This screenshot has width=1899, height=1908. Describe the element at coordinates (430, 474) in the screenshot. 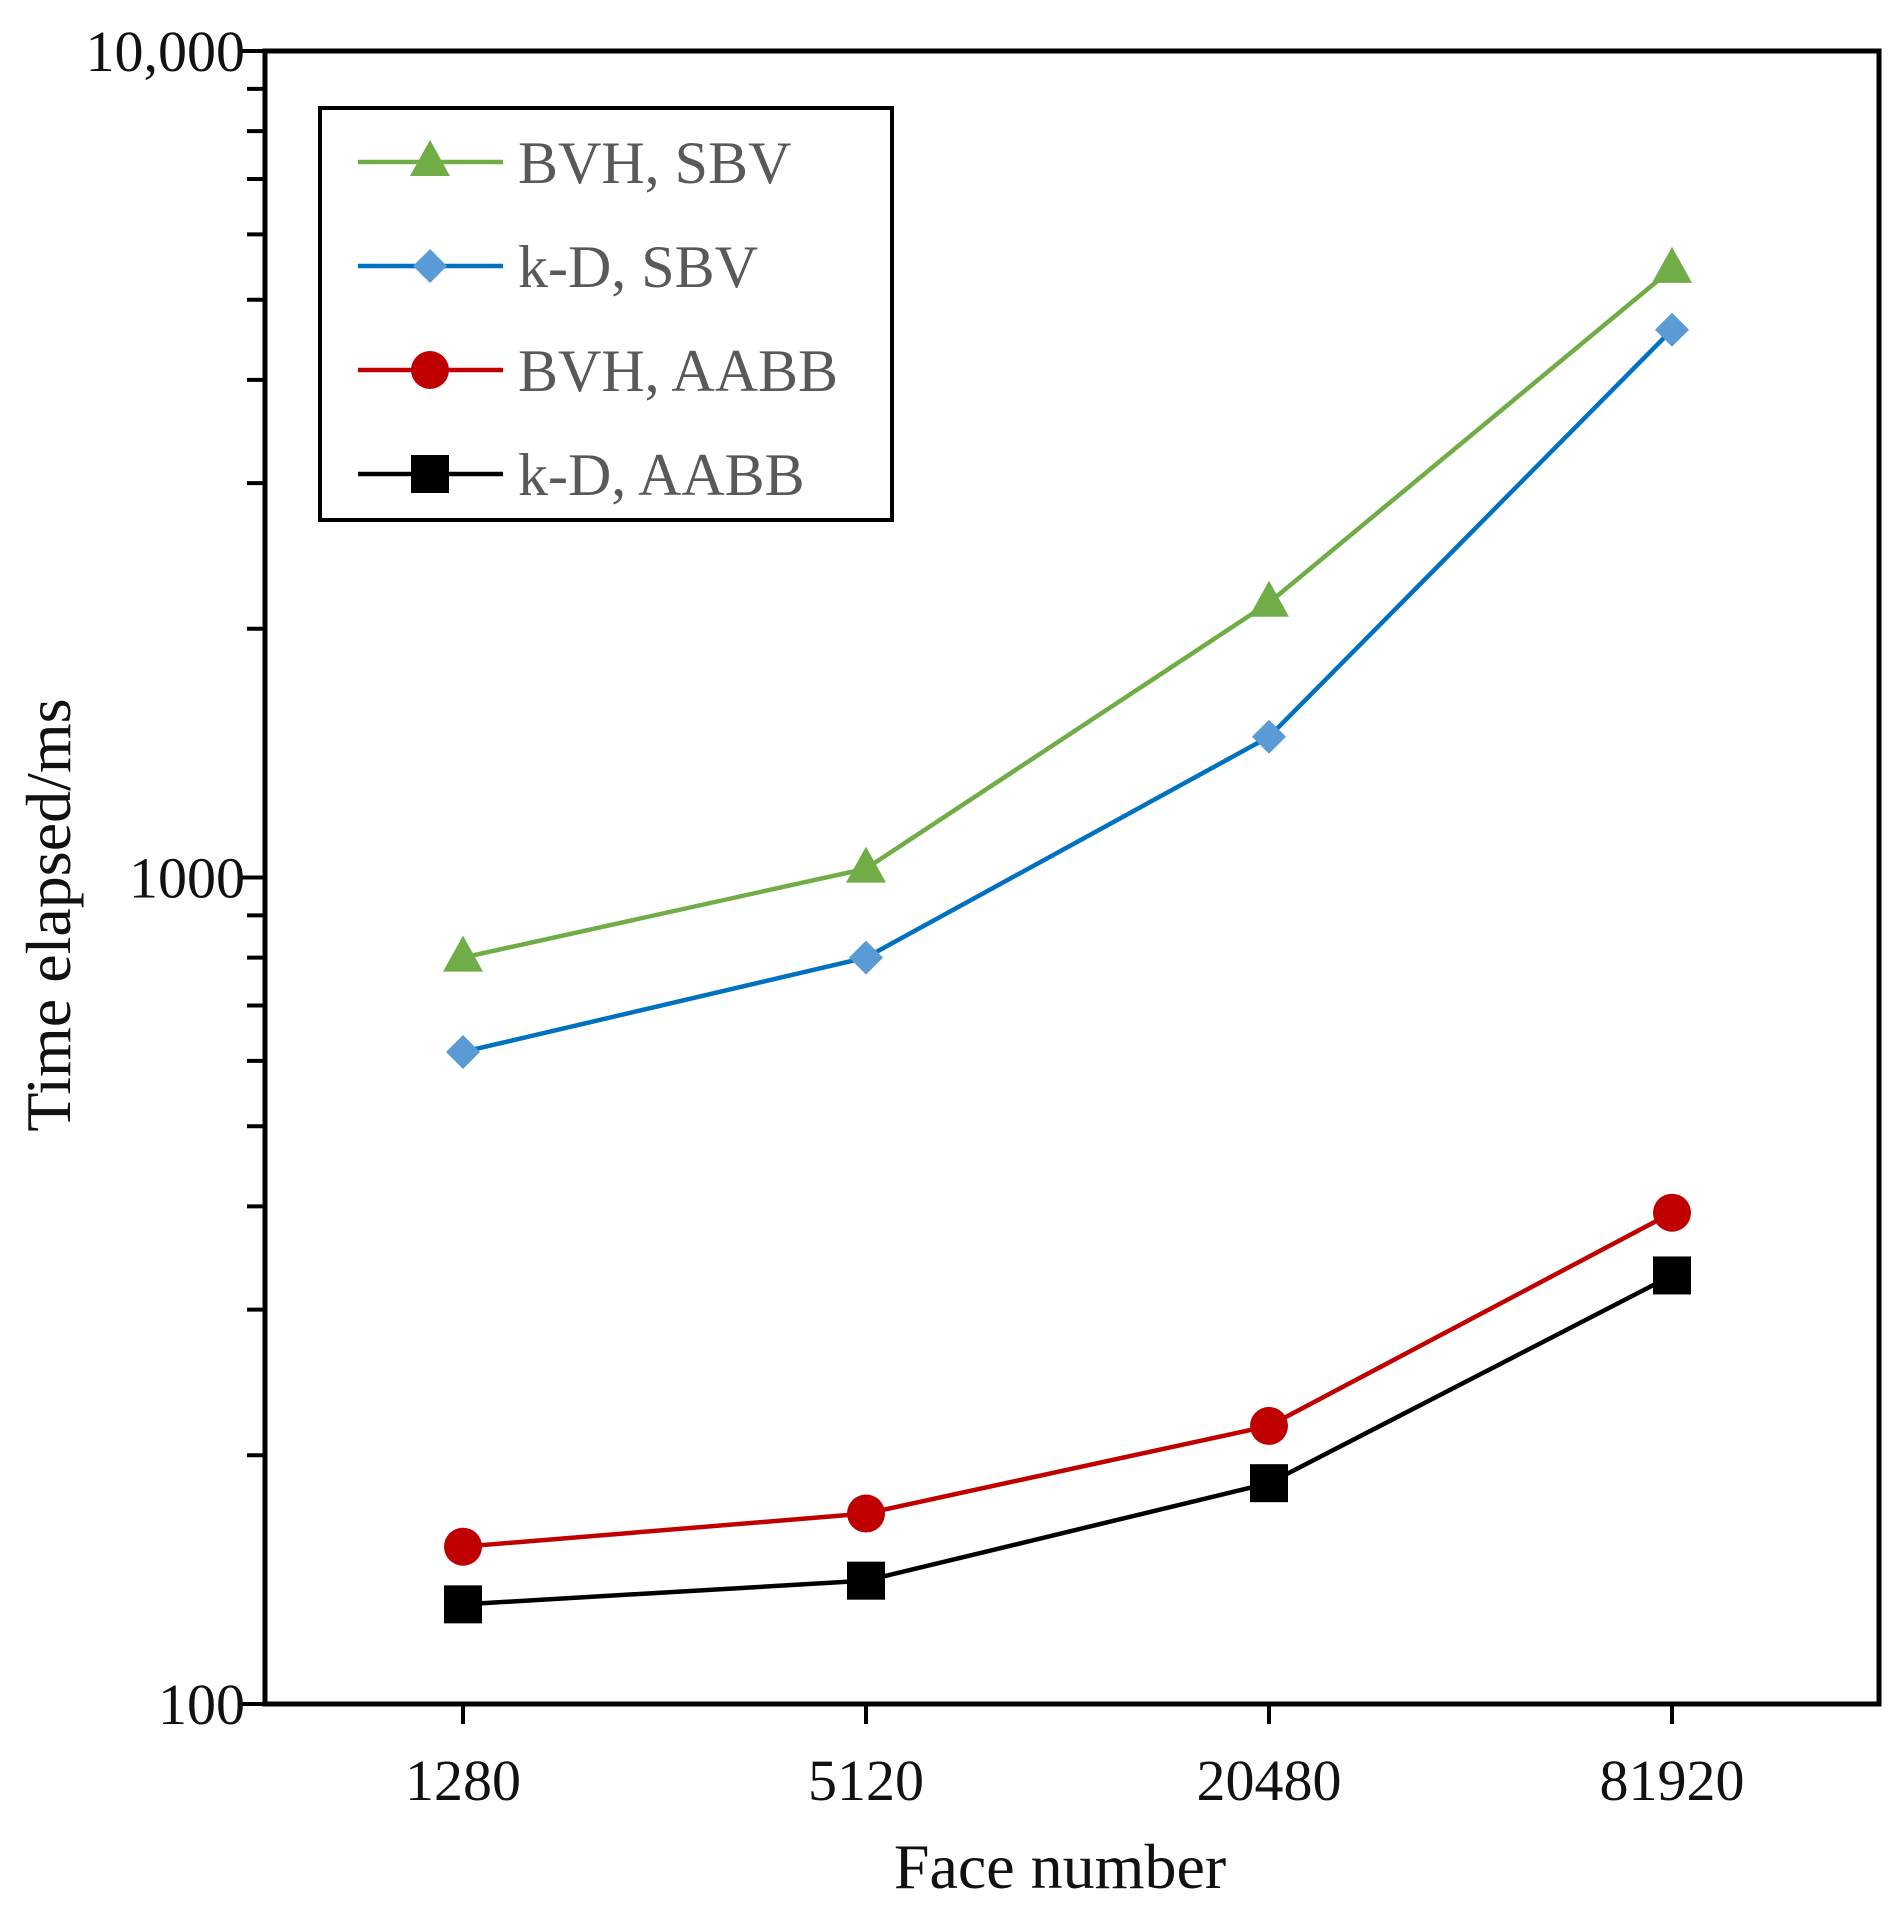

I see `legend-marker-k-d-aabb` at that location.